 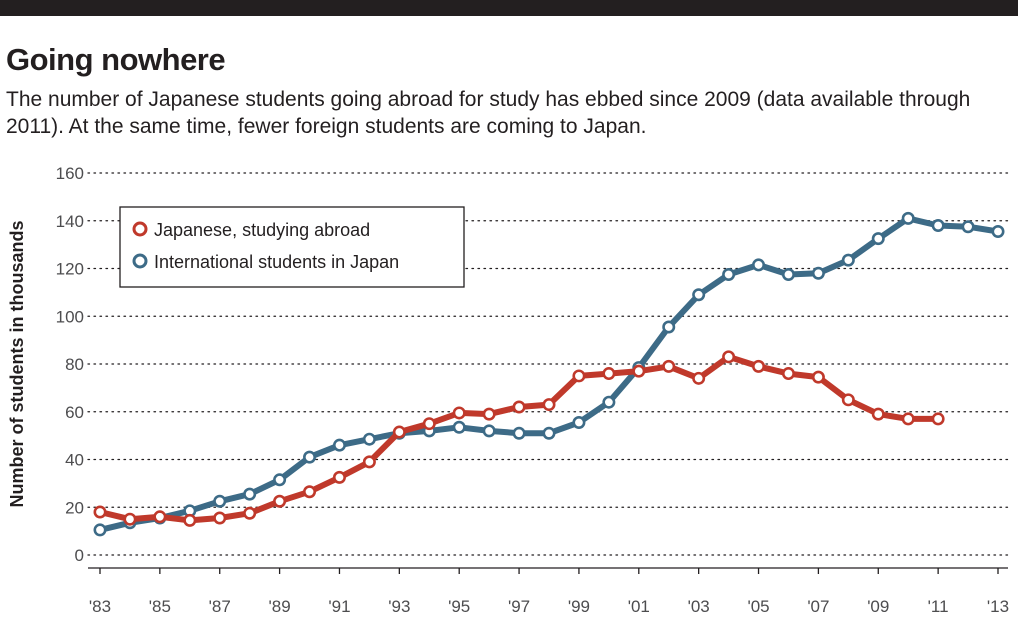 I want to click on x-tick-label: '09, so click(x=878, y=606).